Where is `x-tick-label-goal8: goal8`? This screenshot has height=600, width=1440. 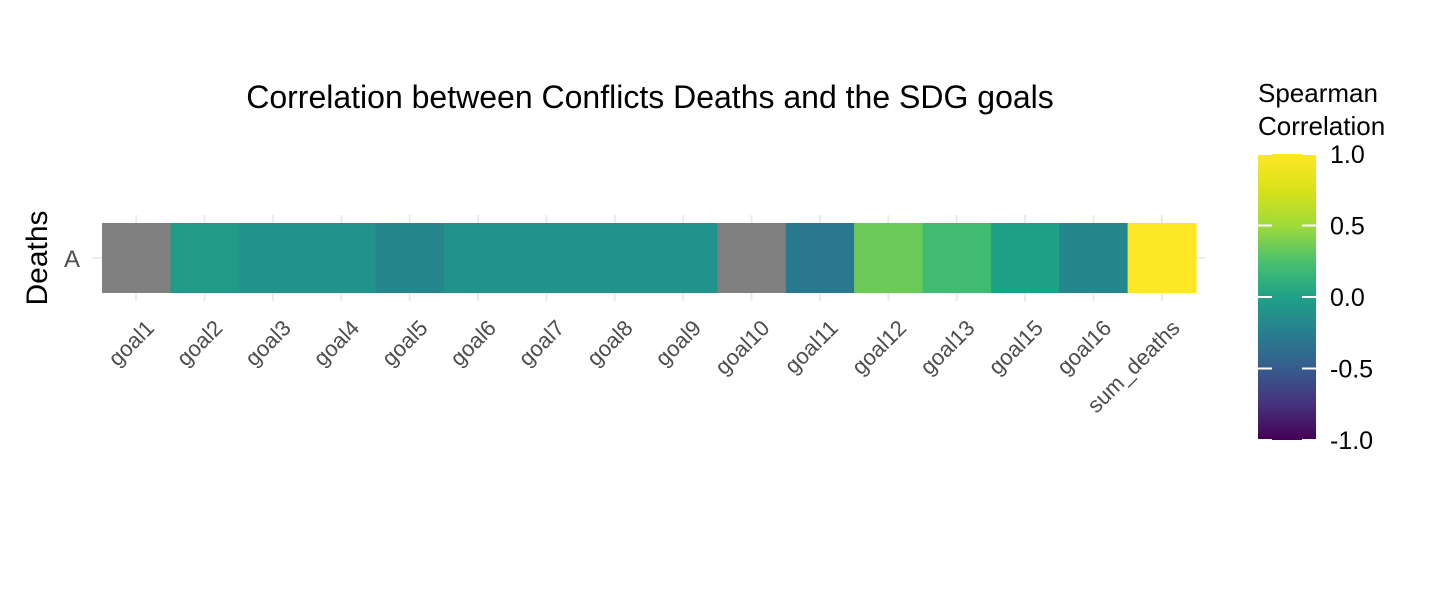 x-tick-label-goal8: goal8 is located at coordinates (610, 343).